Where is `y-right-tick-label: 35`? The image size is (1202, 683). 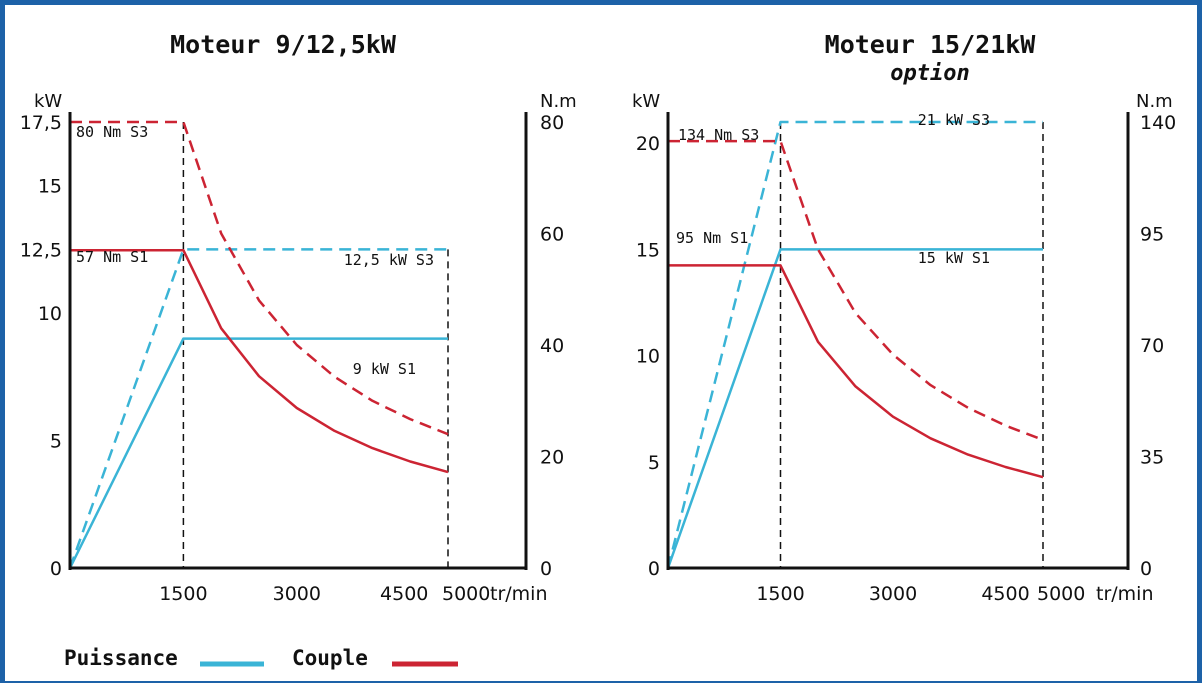 y-right-tick-label: 35 is located at coordinates (1152, 458).